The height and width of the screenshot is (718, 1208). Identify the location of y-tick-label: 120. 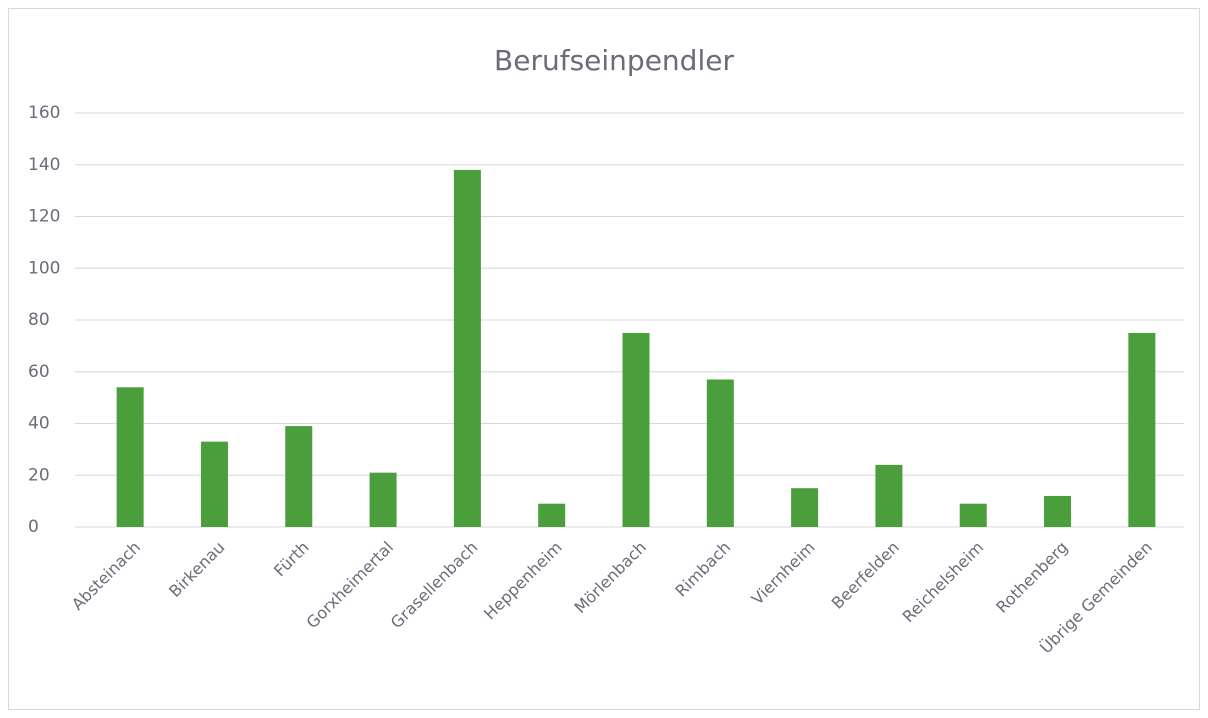
(44, 217).